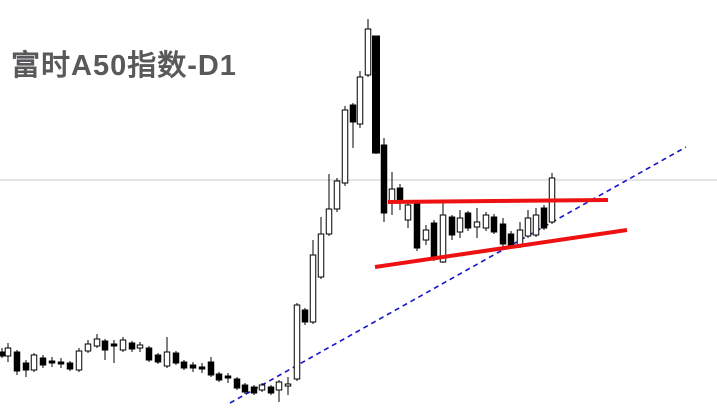 Image resolution: width=717 pixels, height=409 pixels. I want to click on chart-title: 富时A50指数-D1, so click(124, 66).